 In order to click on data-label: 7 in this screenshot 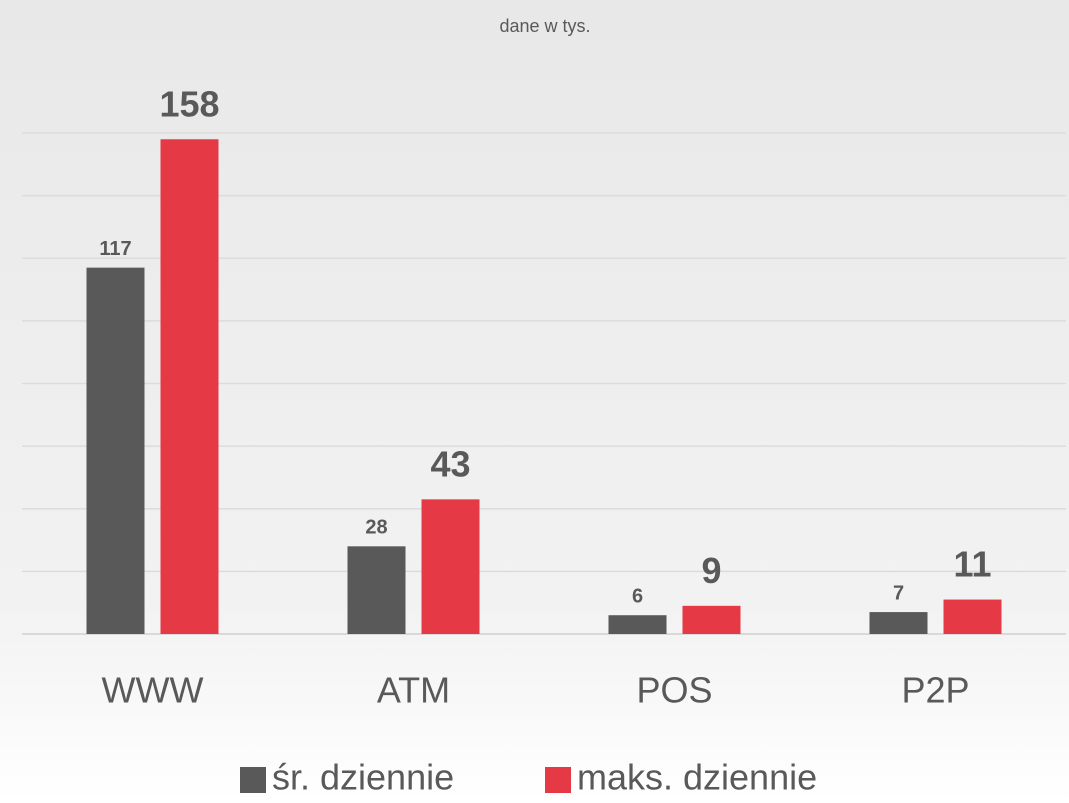, I will do `click(898, 593)`.